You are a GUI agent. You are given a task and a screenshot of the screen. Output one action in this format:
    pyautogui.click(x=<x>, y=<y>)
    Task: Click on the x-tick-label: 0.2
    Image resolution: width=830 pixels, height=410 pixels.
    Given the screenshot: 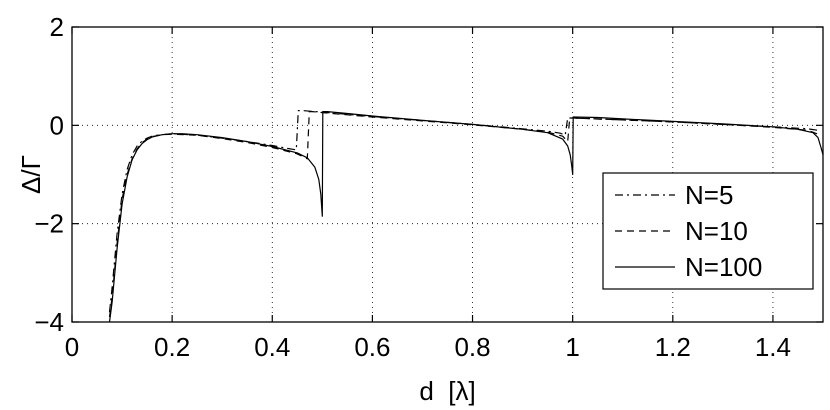 What is the action you would take?
    pyautogui.click(x=172, y=347)
    